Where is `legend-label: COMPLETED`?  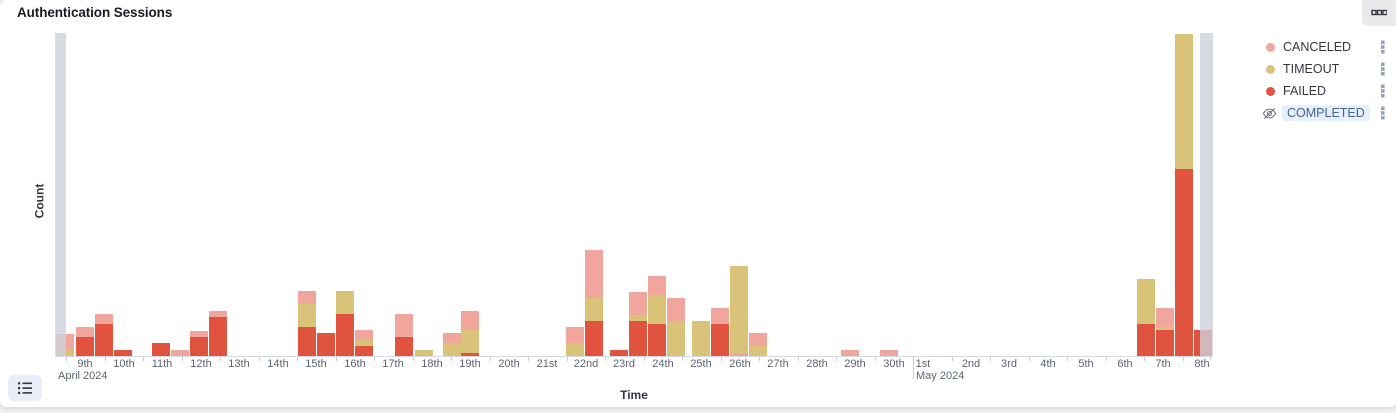 legend-label: COMPLETED is located at coordinates (1326, 113).